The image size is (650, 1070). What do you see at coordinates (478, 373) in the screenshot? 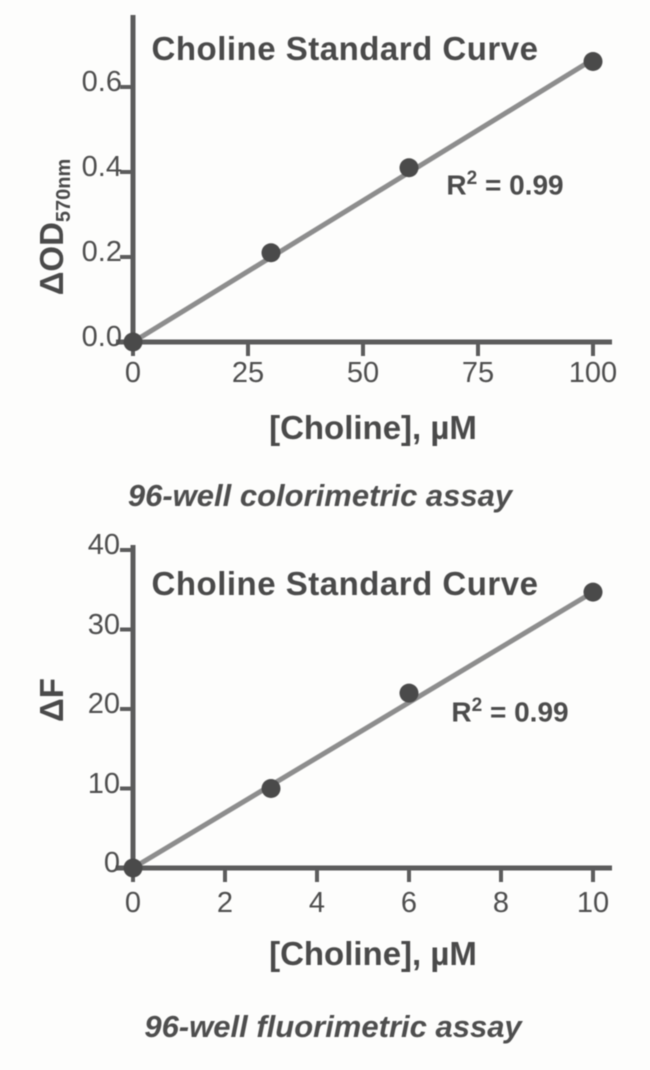
I see `x-tick-label: 75` at bounding box center [478, 373].